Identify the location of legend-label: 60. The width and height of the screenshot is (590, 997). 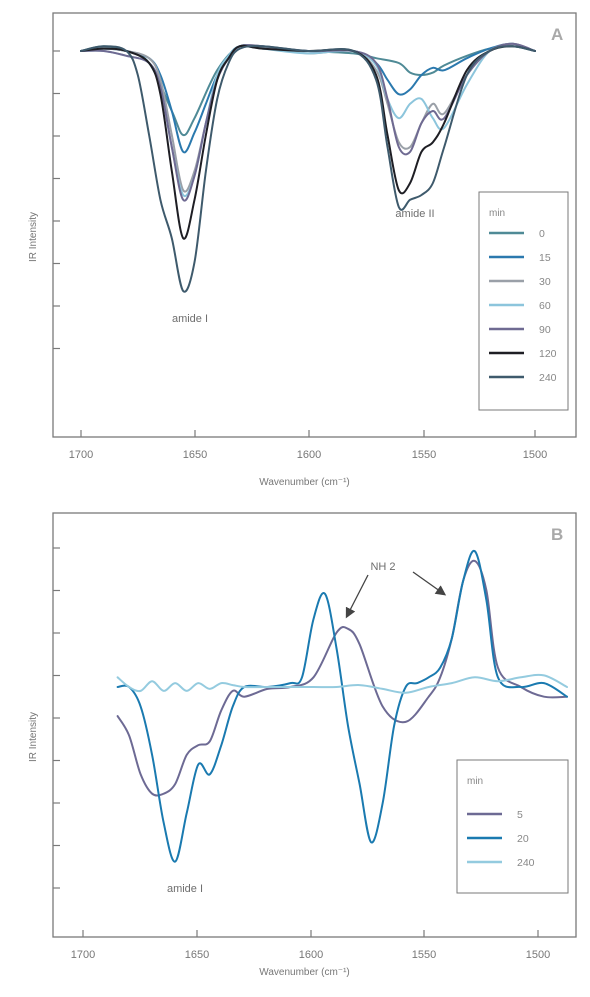
(545, 306).